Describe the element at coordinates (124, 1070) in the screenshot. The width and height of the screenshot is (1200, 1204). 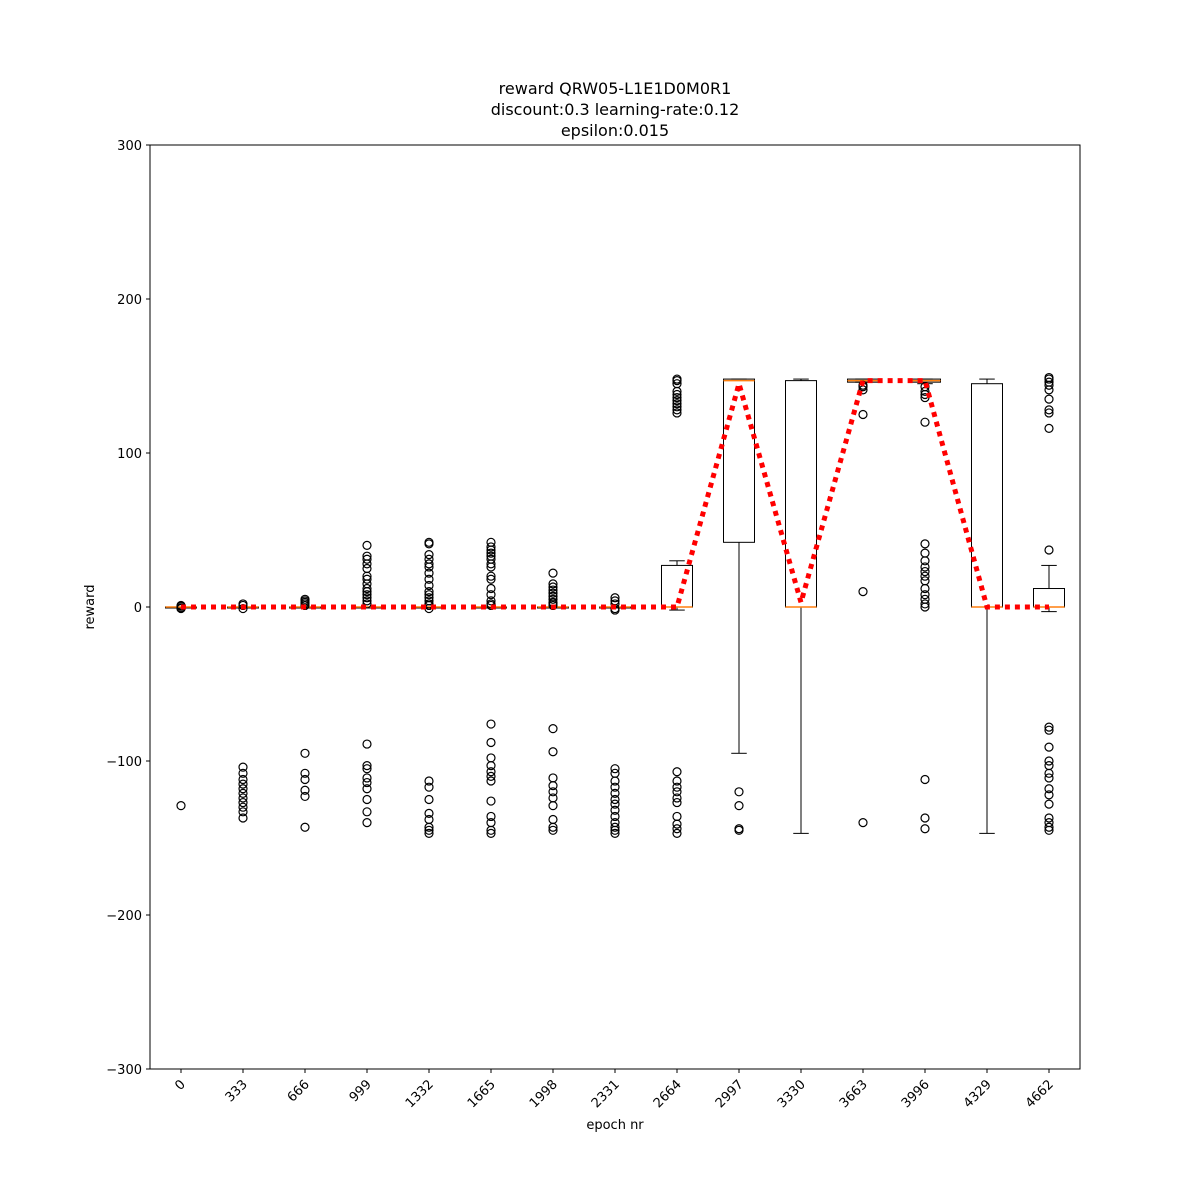
I see `y-tick-label: −300` at that location.